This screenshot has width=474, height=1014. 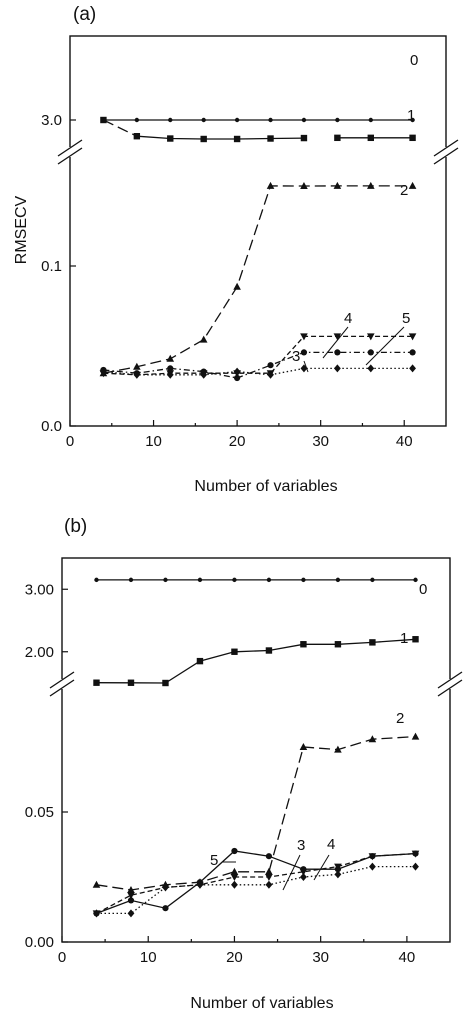 What do you see at coordinates (406, 318) in the screenshot?
I see `series-label-5: 5` at bounding box center [406, 318].